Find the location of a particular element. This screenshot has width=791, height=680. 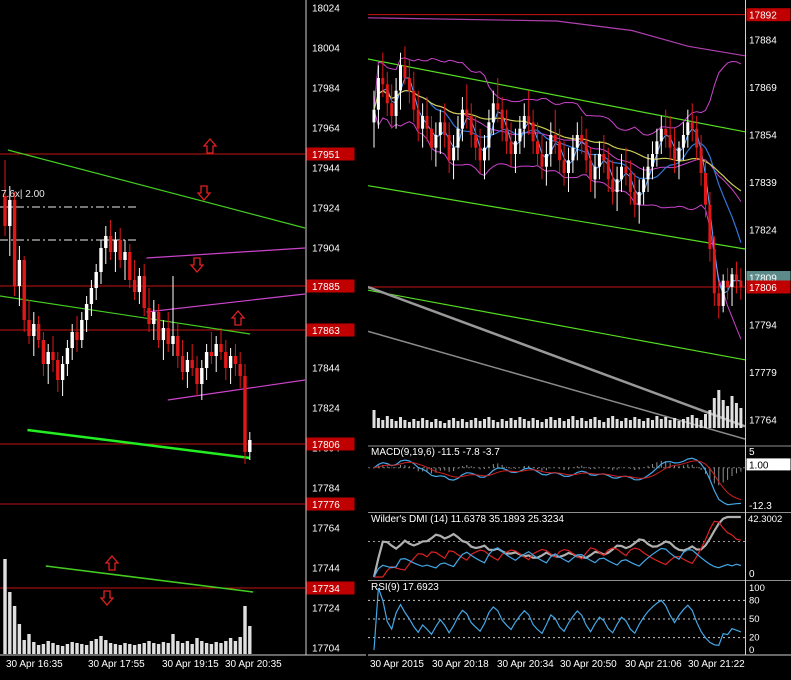

price-label: 17869 is located at coordinates (763, 88).